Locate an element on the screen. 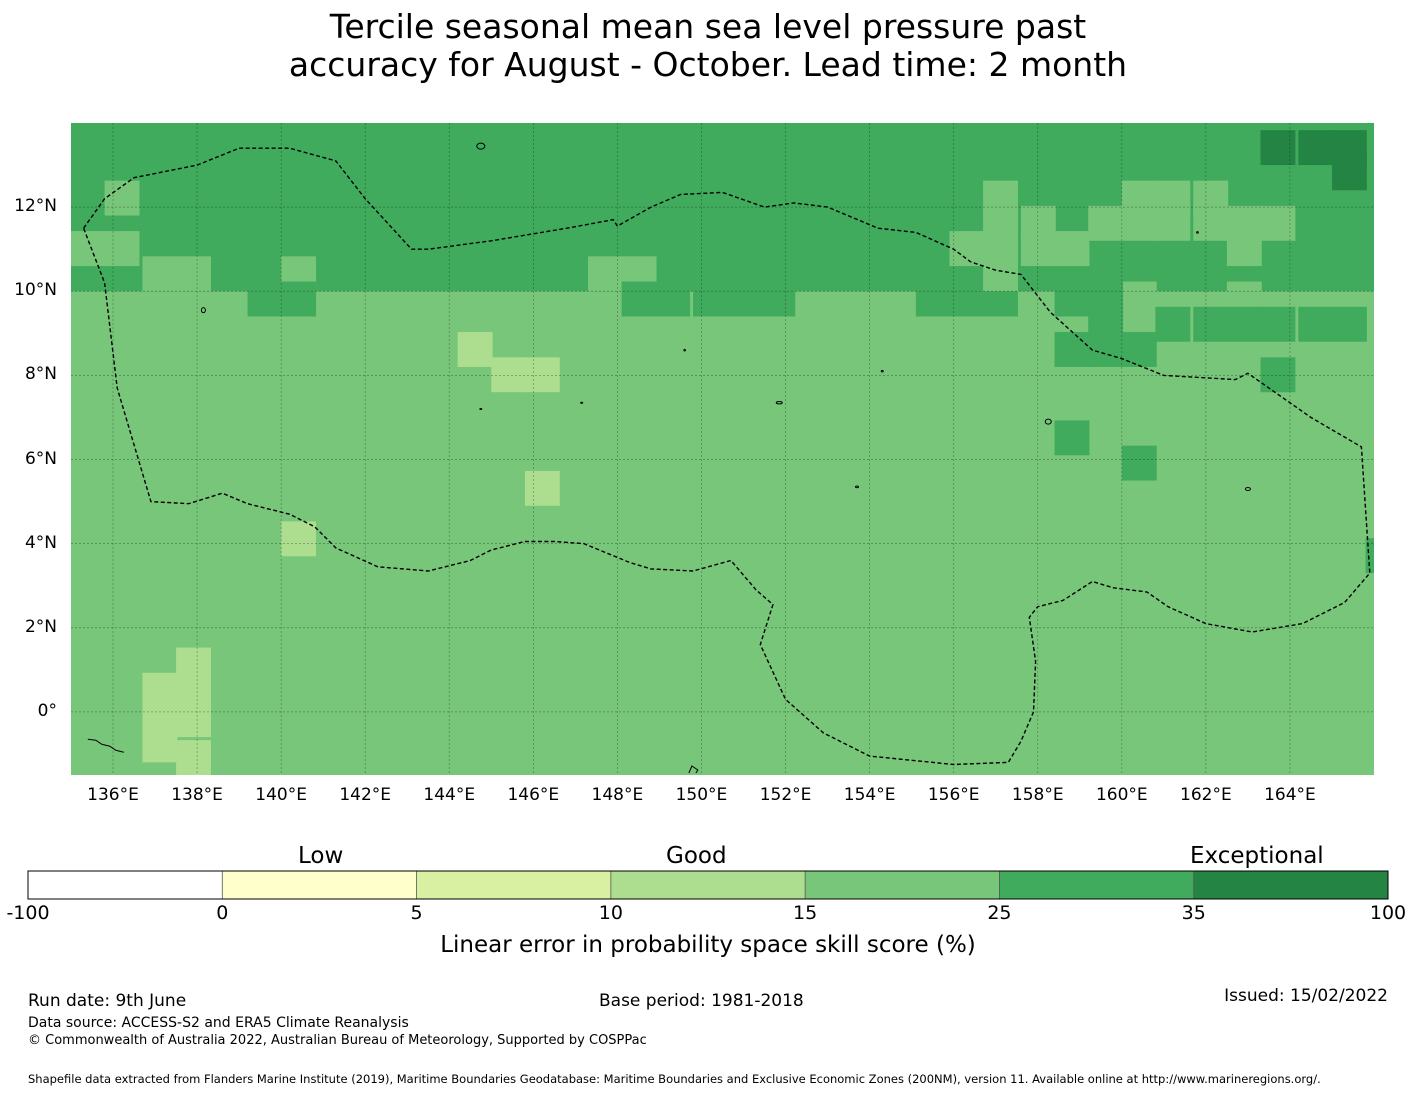 The width and height of the screenshot is (1416, 1095). longitude-tick-label: 160°E is located at coordinates (1121, 795).